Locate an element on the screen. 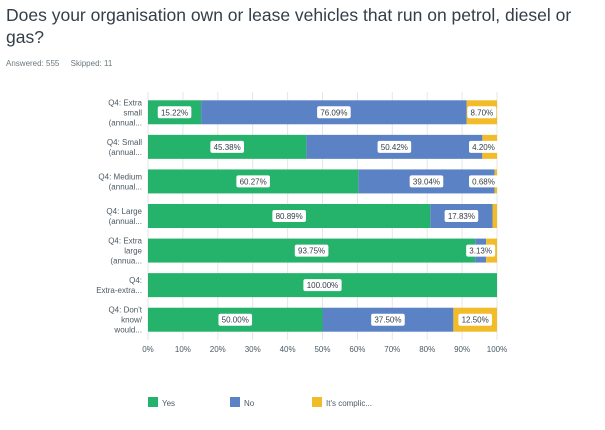  x-tick-label: 90% is located at coordinates (462, 349).